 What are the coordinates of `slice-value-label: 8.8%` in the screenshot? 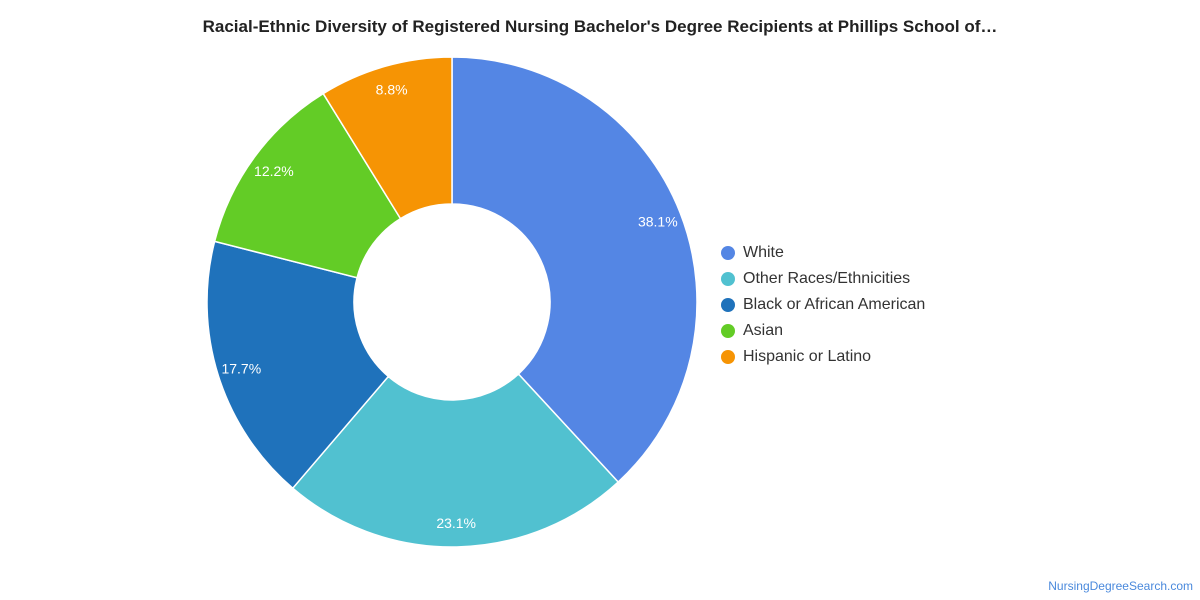 It's located at (392, 89).